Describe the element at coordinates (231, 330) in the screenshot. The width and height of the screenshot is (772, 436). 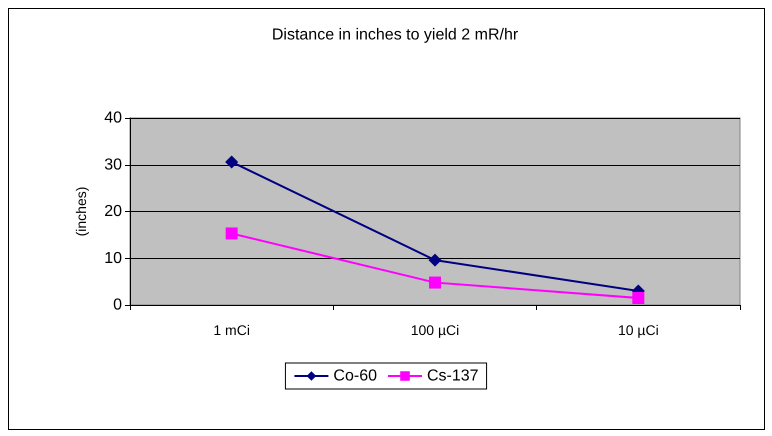
I see `x-tick-label: 1 mCi` at that location.